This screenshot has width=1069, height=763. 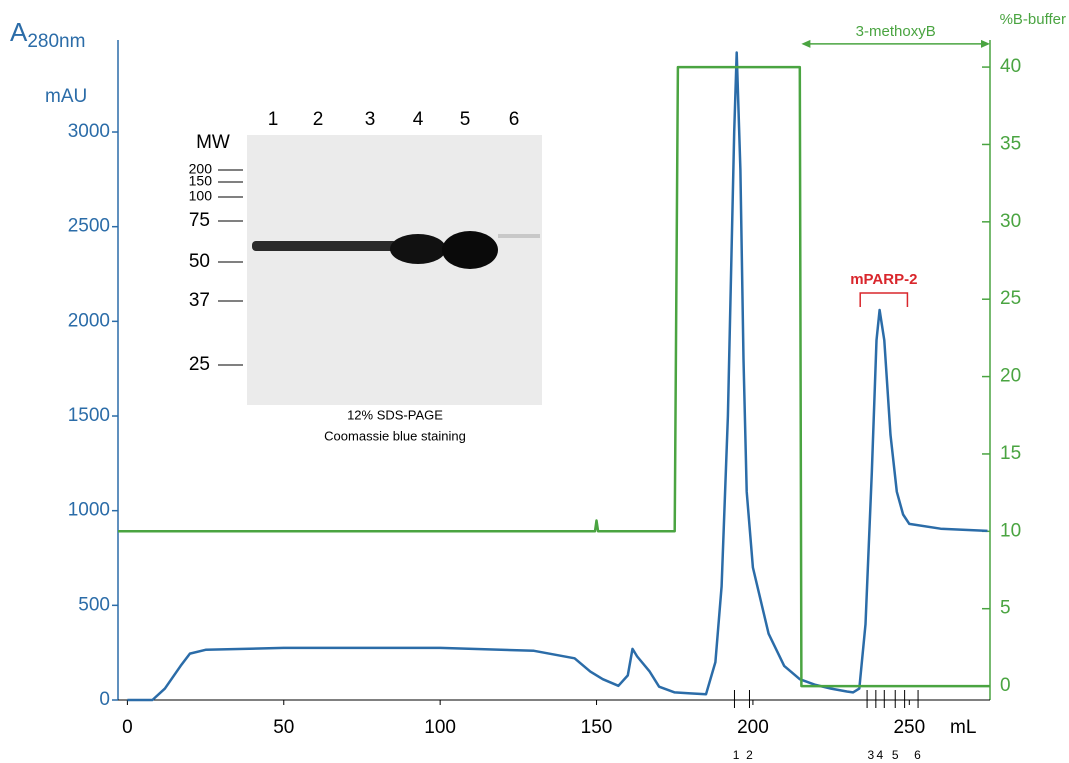 I want to click on y-axis-unit: mAU, so click(x=66, y=96).